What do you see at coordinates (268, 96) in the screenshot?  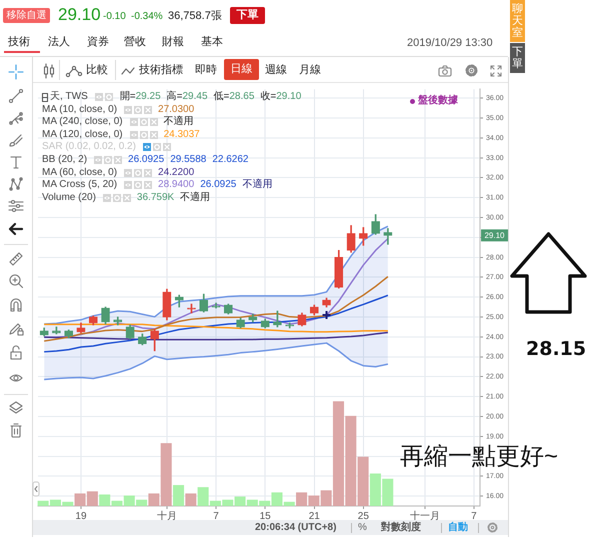 I see `annotation: 收=` at bounding box center [268, 96].